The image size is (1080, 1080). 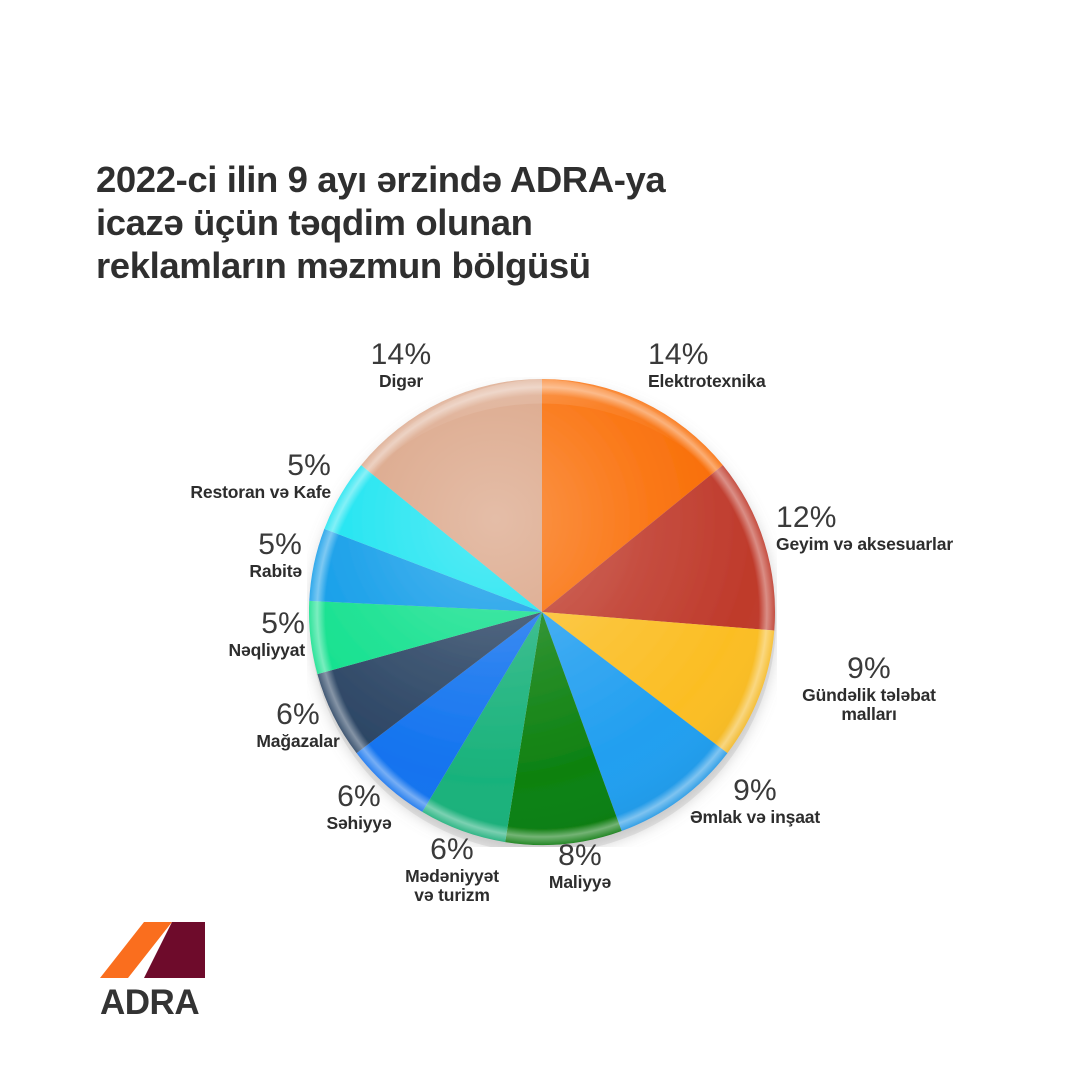 What do you see at coordinates (174, 950) in the screenshot?
I see `logo-maroon-block-icon` at bounding box center [174, 950].